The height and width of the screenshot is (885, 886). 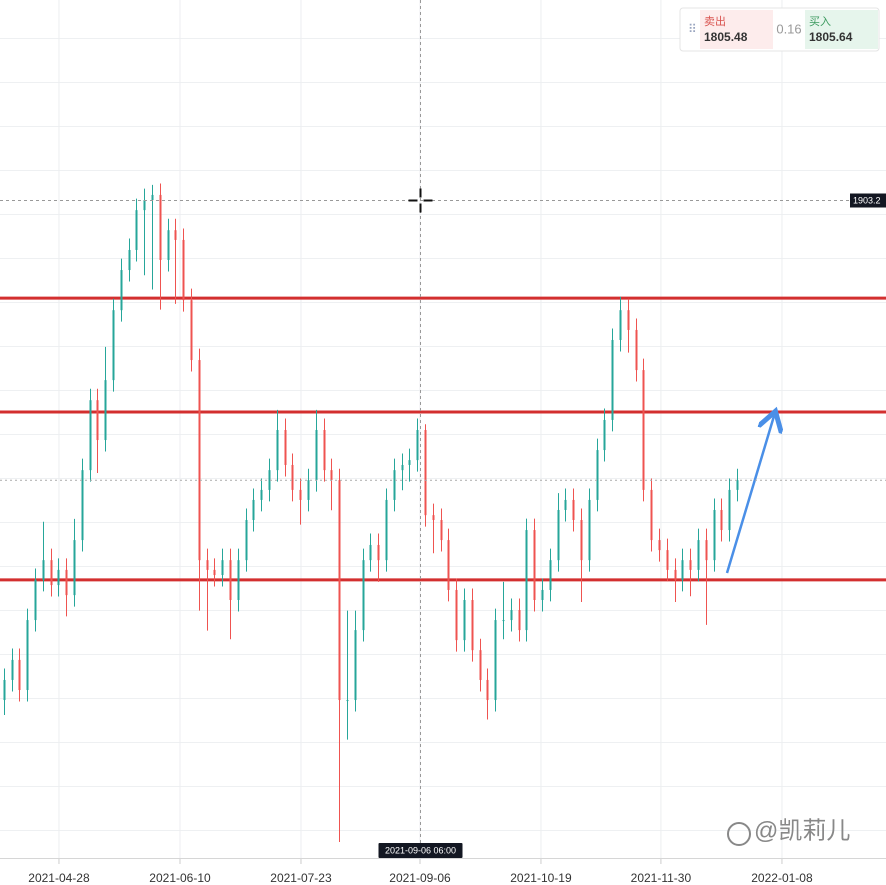 I want to click on drag-handle: ⠿, so click(x=692, y=29).